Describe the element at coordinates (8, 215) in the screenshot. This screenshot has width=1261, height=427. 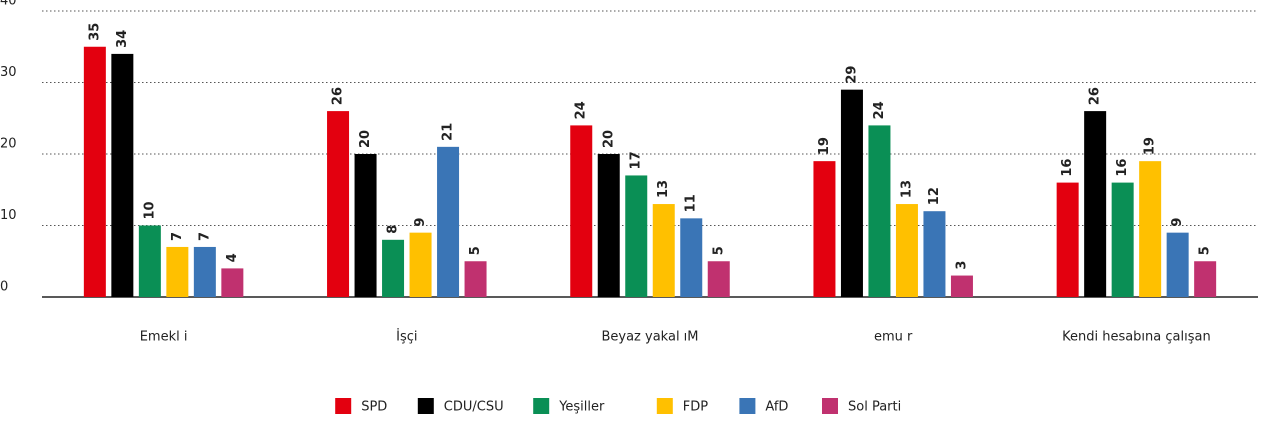
I see `y-tick-label: 10` at that location.